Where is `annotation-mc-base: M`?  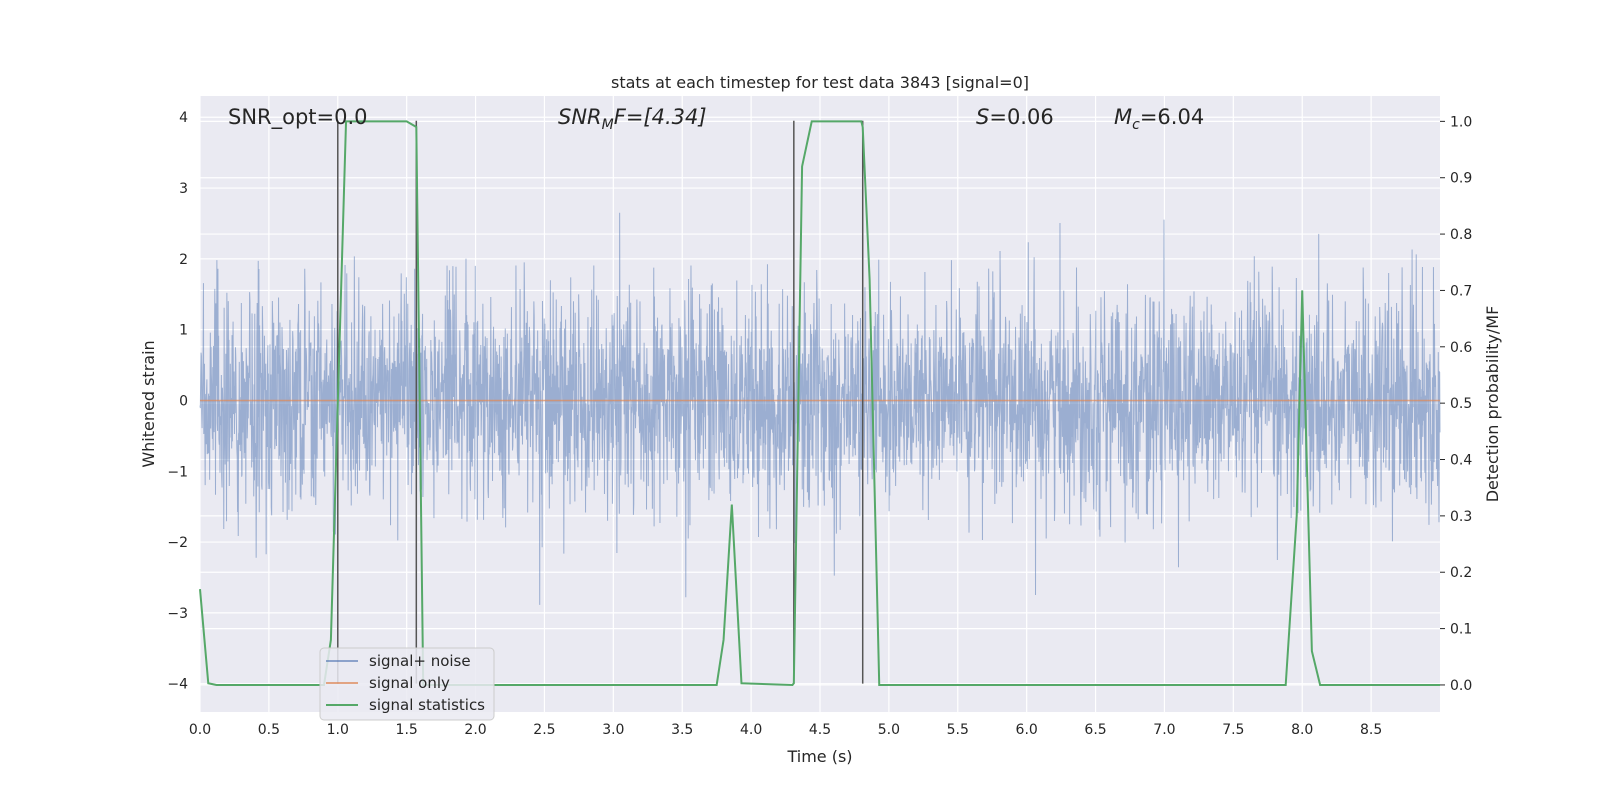
annotation-mc-base: M is located at coordinates (1123, 117).